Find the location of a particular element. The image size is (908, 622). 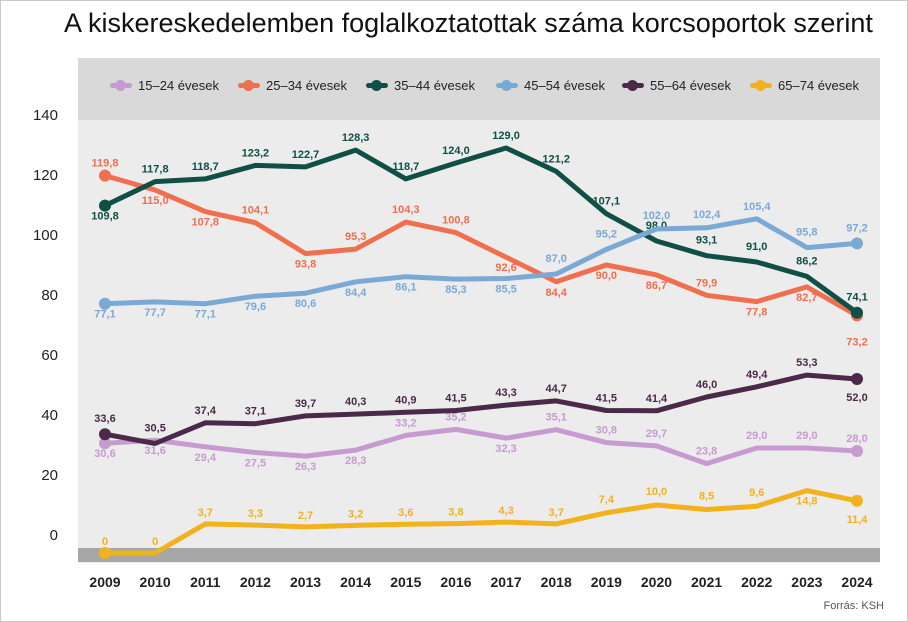

data-label: 37,1 is located at coordinates (255, 412).